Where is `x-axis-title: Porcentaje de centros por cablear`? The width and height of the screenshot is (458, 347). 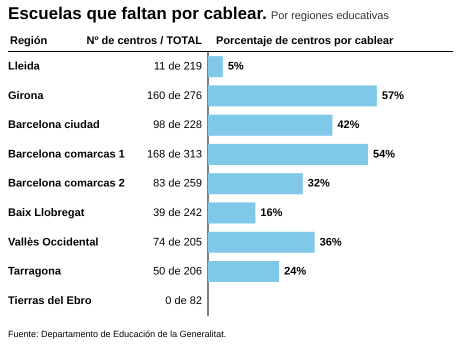 x-axis-title: Porcentaje de centros por cablear is located at coordinates (305, 41).